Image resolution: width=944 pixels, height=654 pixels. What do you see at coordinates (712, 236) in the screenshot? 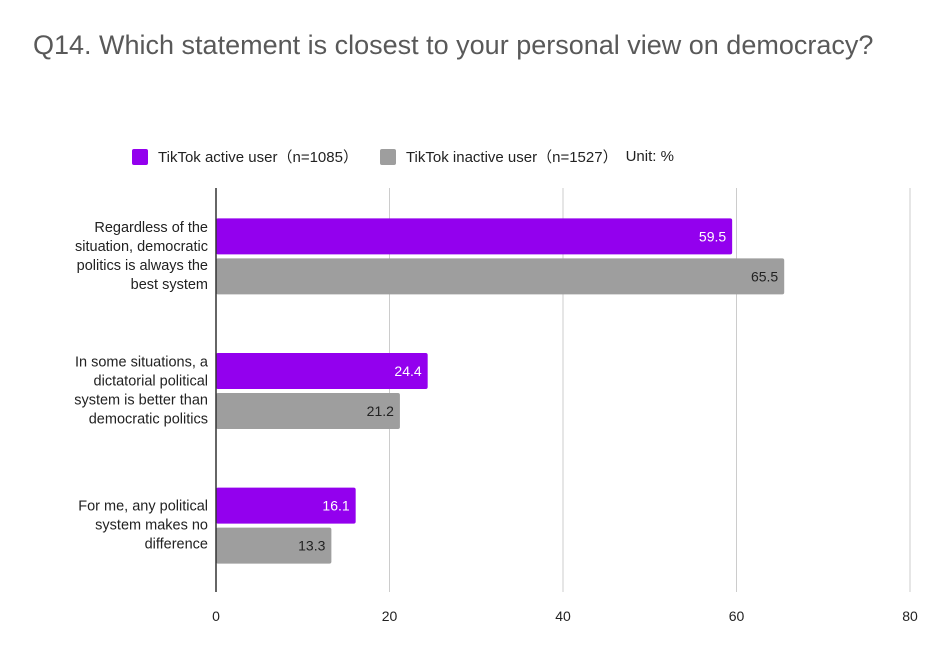
I see `data-label: 59.5` at bounding box center [712, 236].